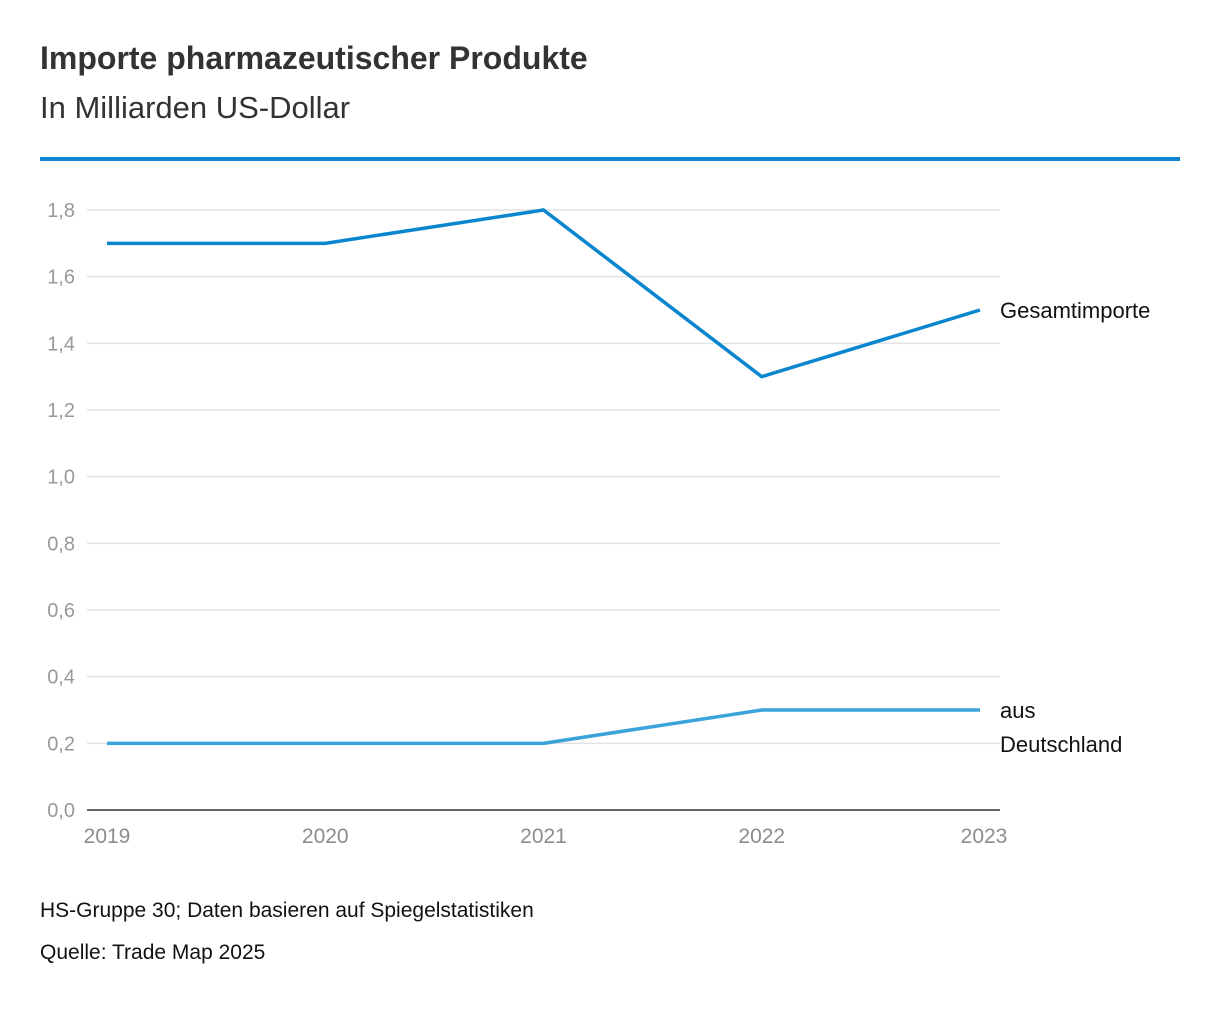  What do you see at coordinates (61, 811) in the screenshot?
I see `y-tick-label: 0,0` at bounding box center [61, 811].